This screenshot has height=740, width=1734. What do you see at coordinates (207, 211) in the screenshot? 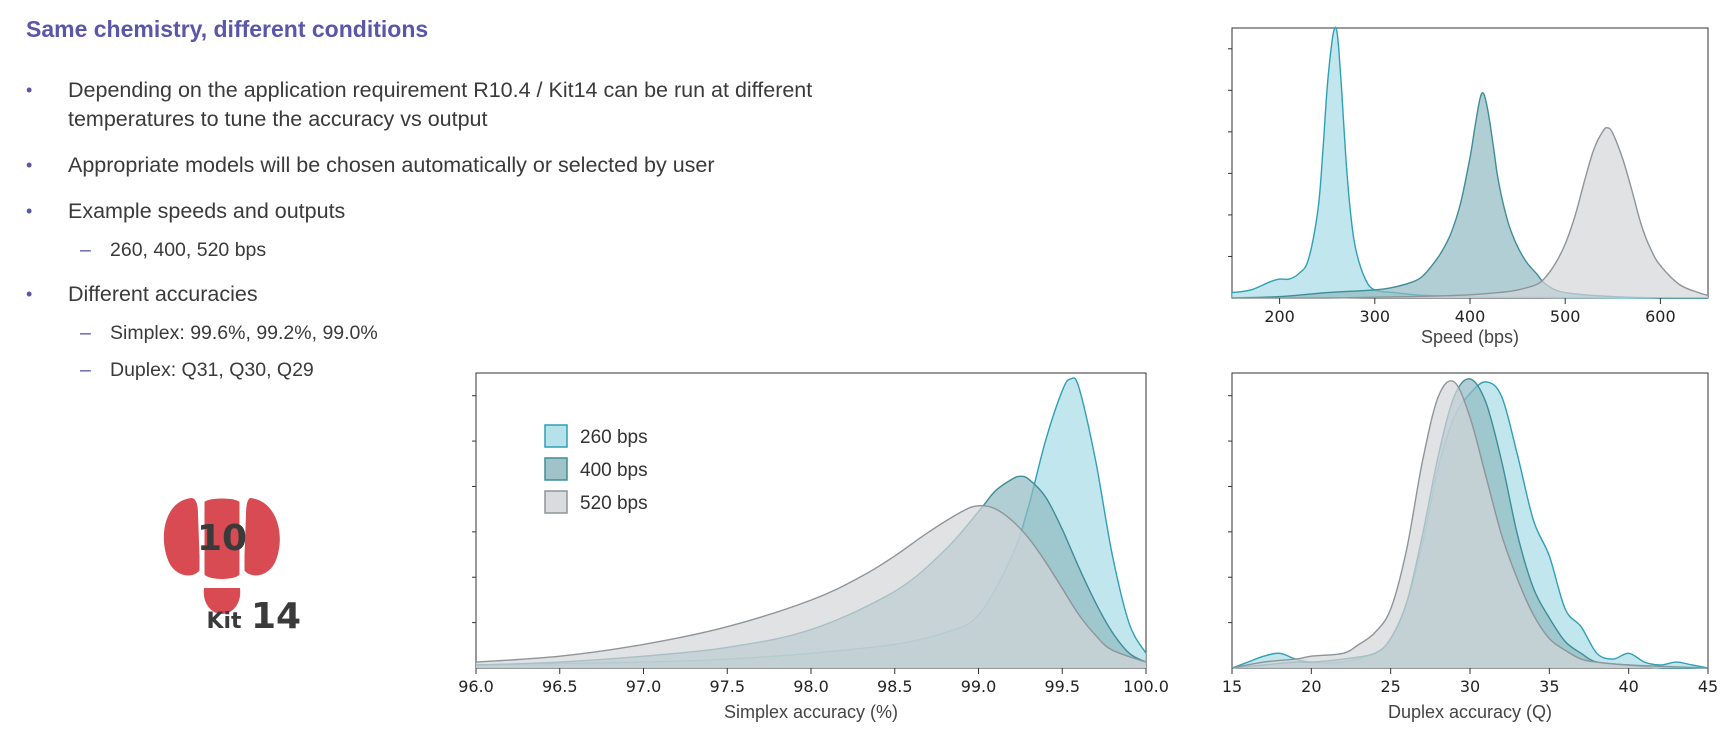
I see `bullet-text: Example speeds and outputs` at bounding box center [207, 211].